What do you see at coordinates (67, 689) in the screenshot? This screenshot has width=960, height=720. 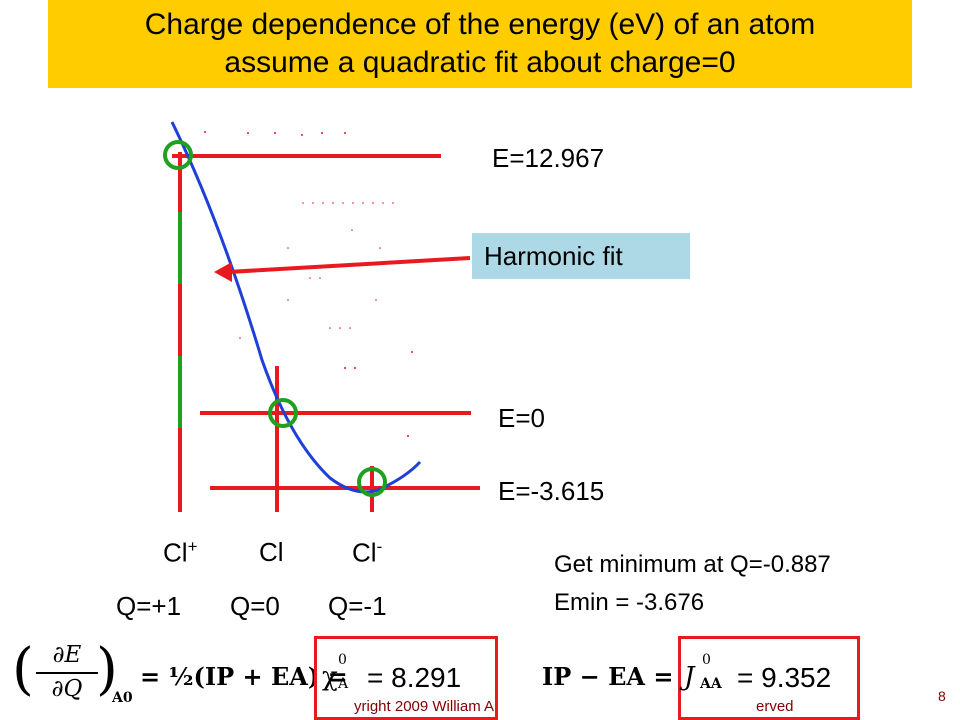 I see `derivative-denominator: ∂Q` at bounding box center [67, 689].